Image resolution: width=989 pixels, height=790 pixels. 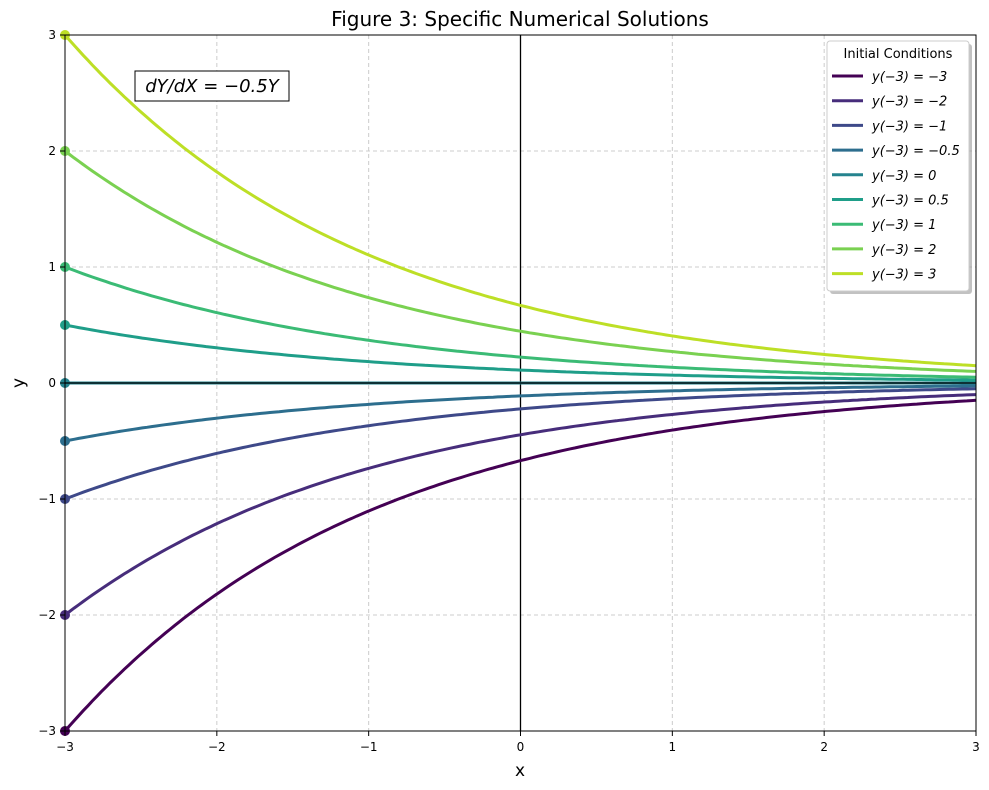 I want to click on legend-label: y(−3) = −0.5, so click(x=915, y=151).